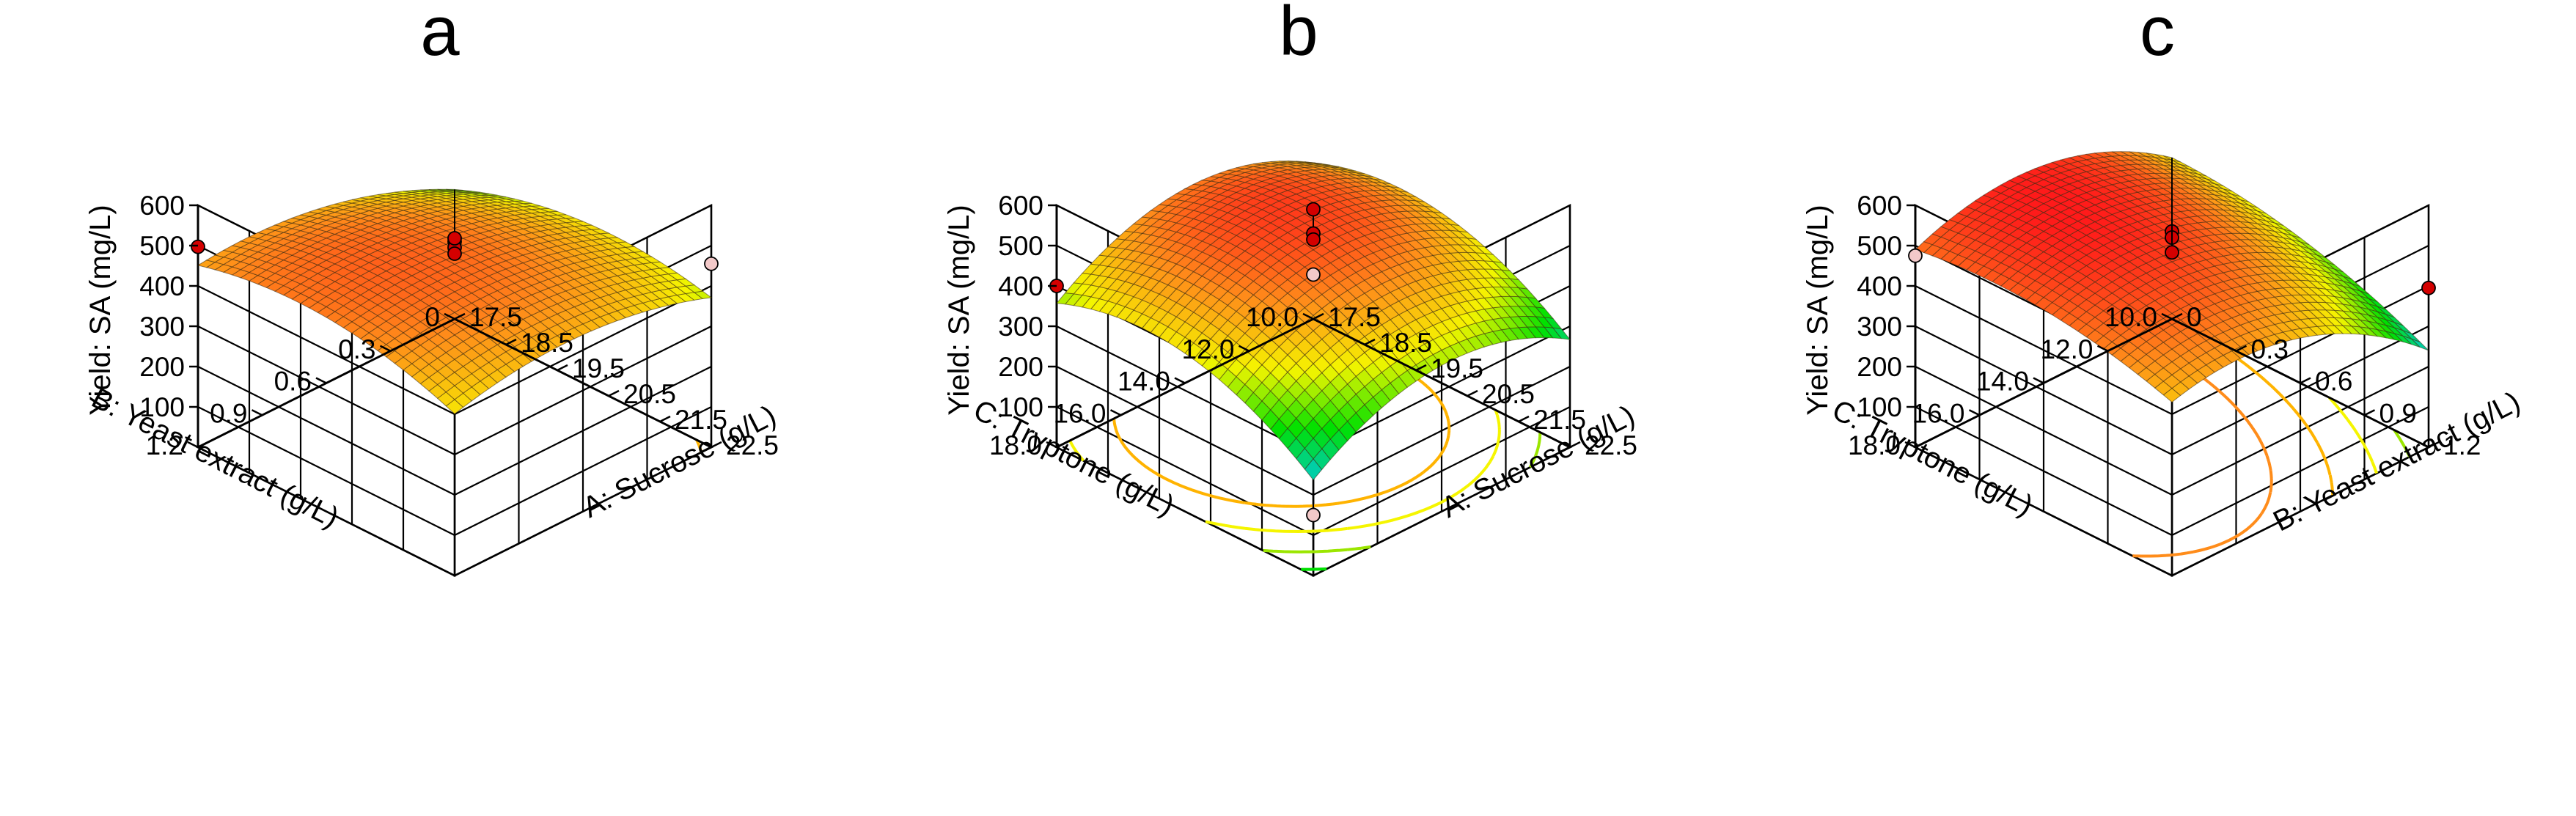 The height and width of the screenshot is (816, 2576). Describe the element at coordinates (229, 413) in the screenshot. I see `y-tick-label: 0.9` at that location.